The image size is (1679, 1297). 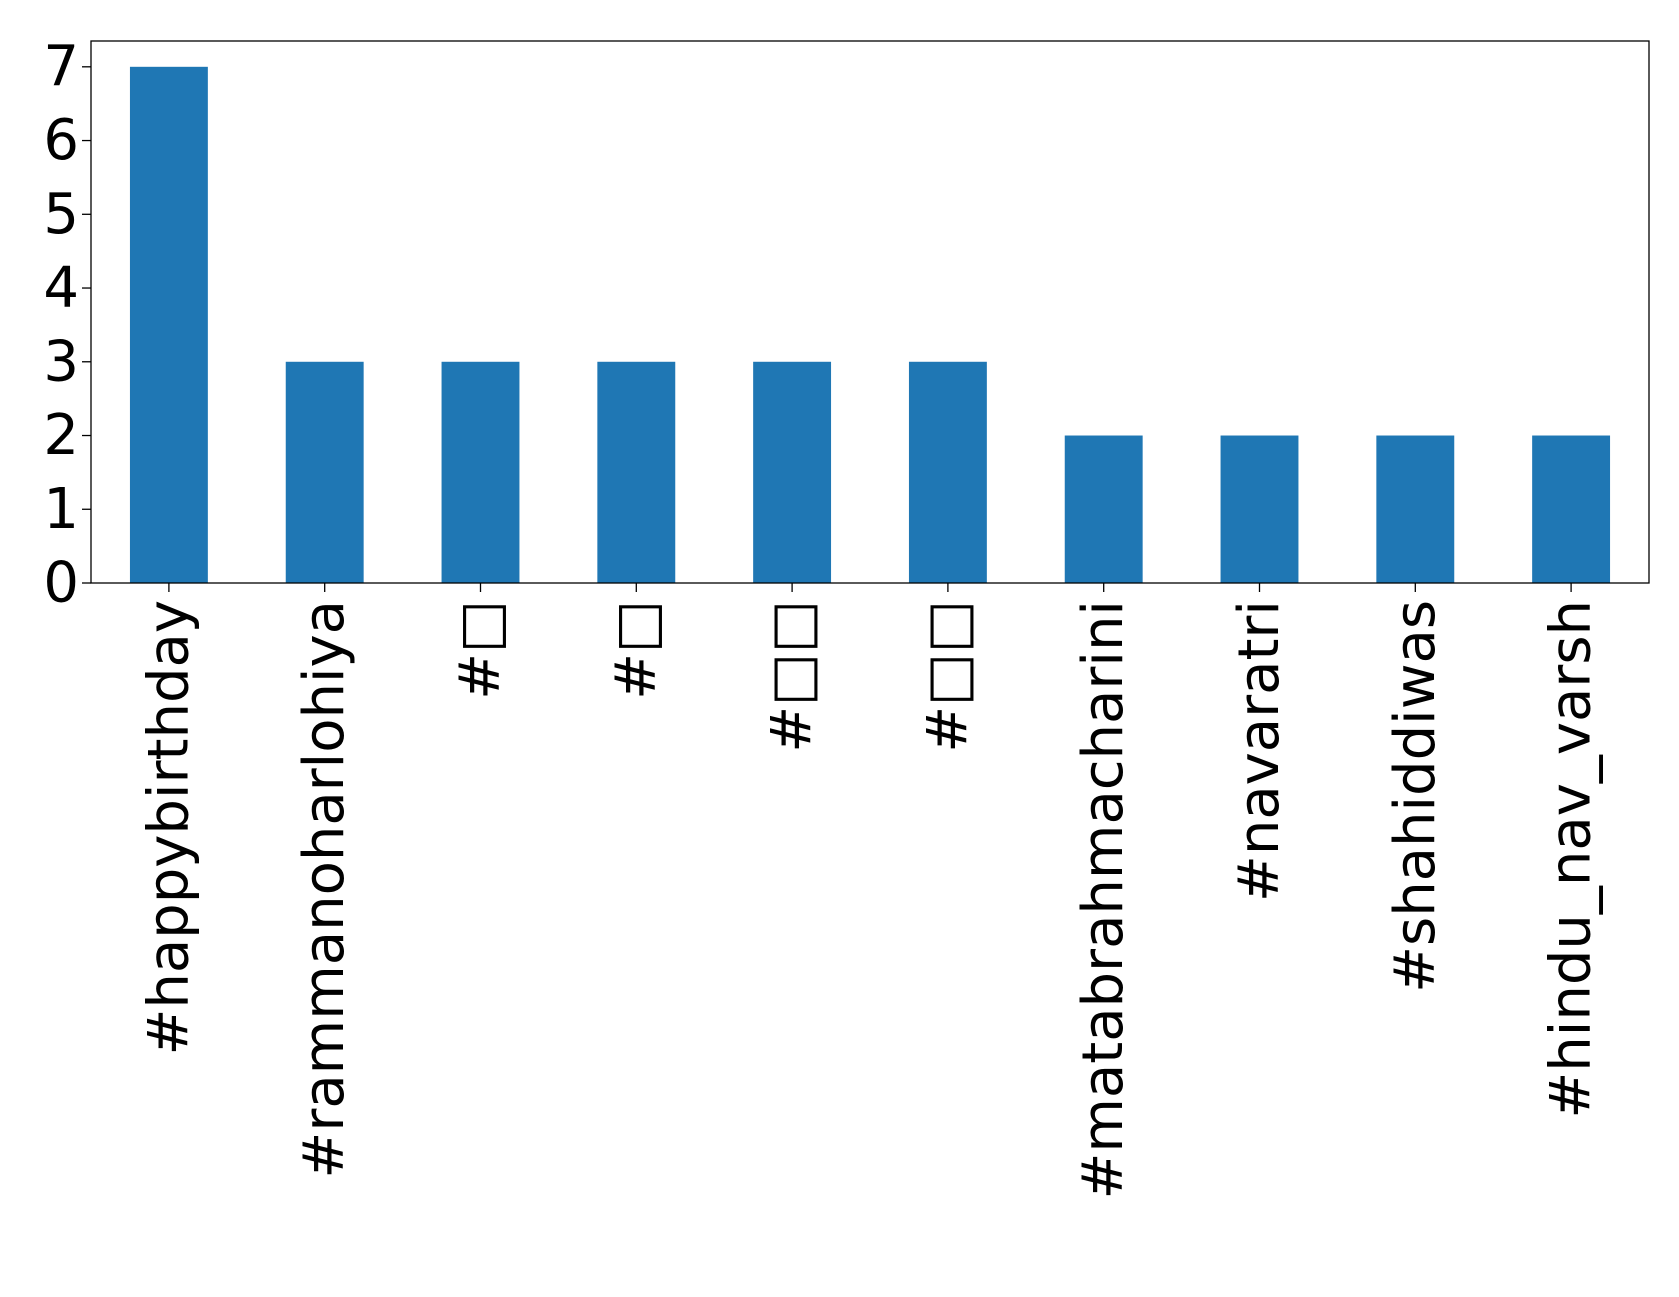 What do you see at coordinates (61, 288) in the screenshot?
I see `y-tick-label: 4` at bounding box center [61, 288].